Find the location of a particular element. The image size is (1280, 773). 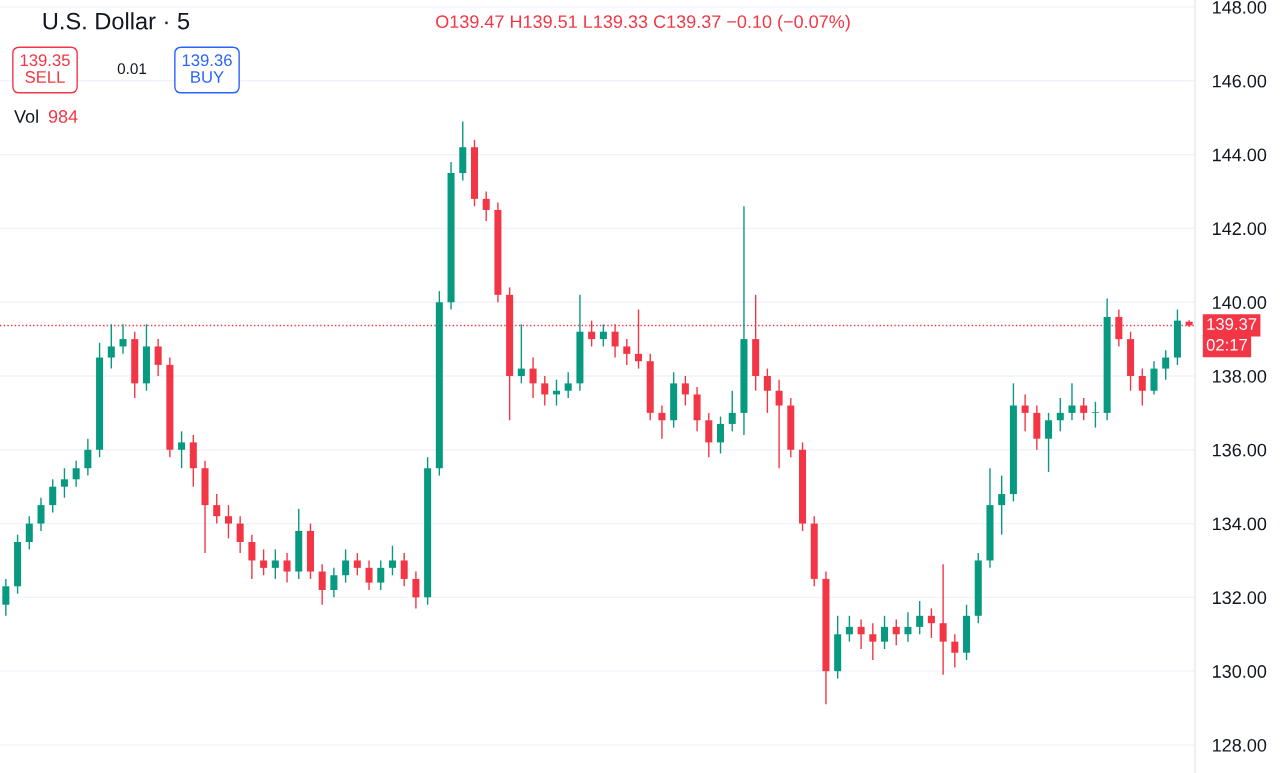

annotation: 139.36 BUY is located at coordinates (207, 68).